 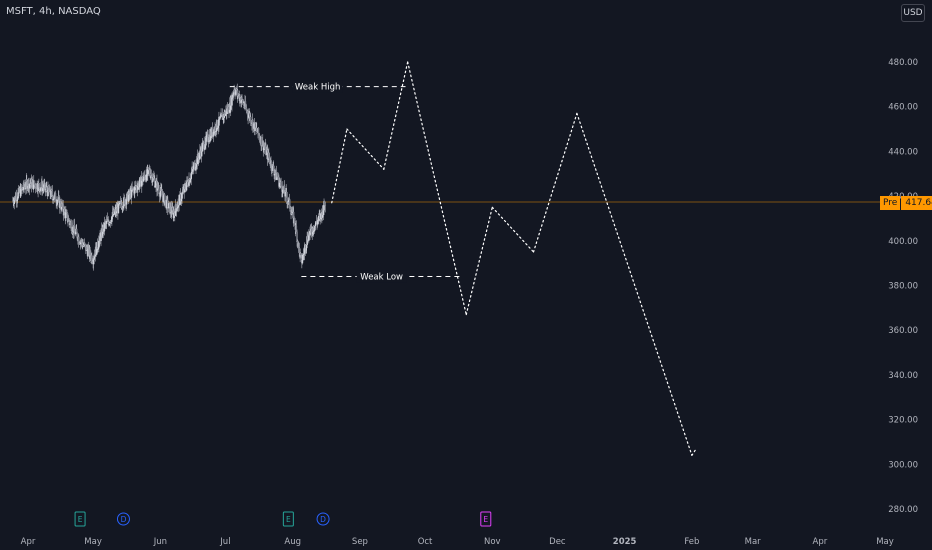 What do you see at coordinates (323, 519) in the screenshot?
I see `event-marker-letter: D` at bounding box center [323, 519].